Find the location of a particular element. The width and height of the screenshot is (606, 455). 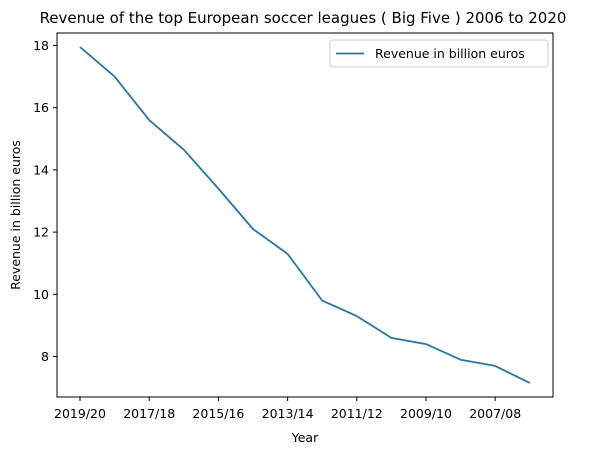

x-tick-label: 2019/20 is located at coordinates (80, 413).